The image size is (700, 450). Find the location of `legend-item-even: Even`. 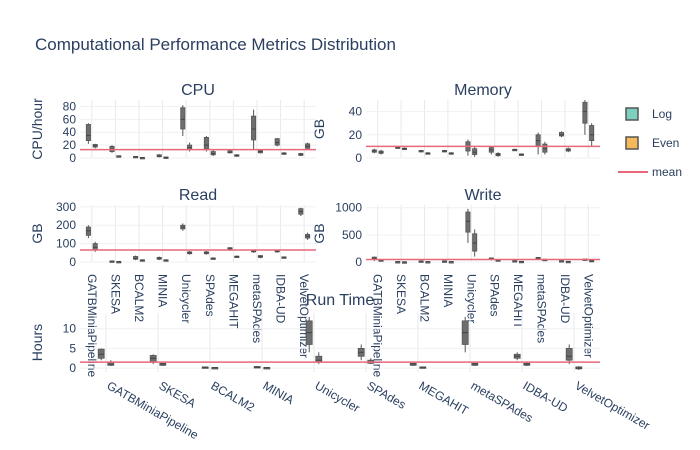

legend-item-even: Even is located at coordinates (652, 143).